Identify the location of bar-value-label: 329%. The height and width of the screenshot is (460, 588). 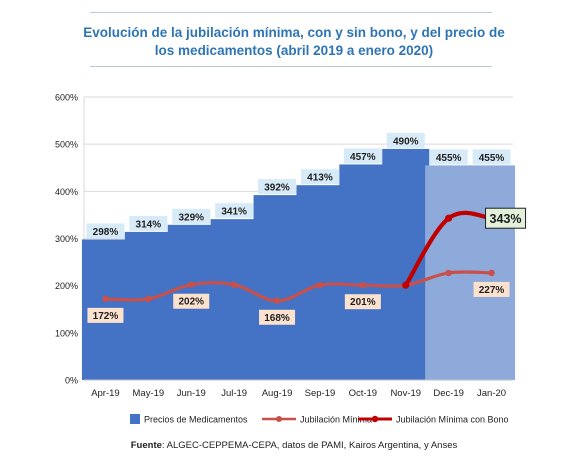
(191, 217).